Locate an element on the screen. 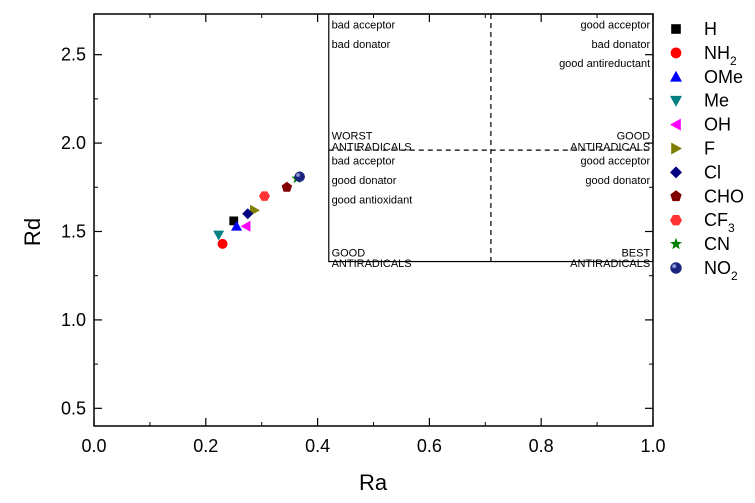  y-tick-label: 0.5 is located at coordinates (73, 408).